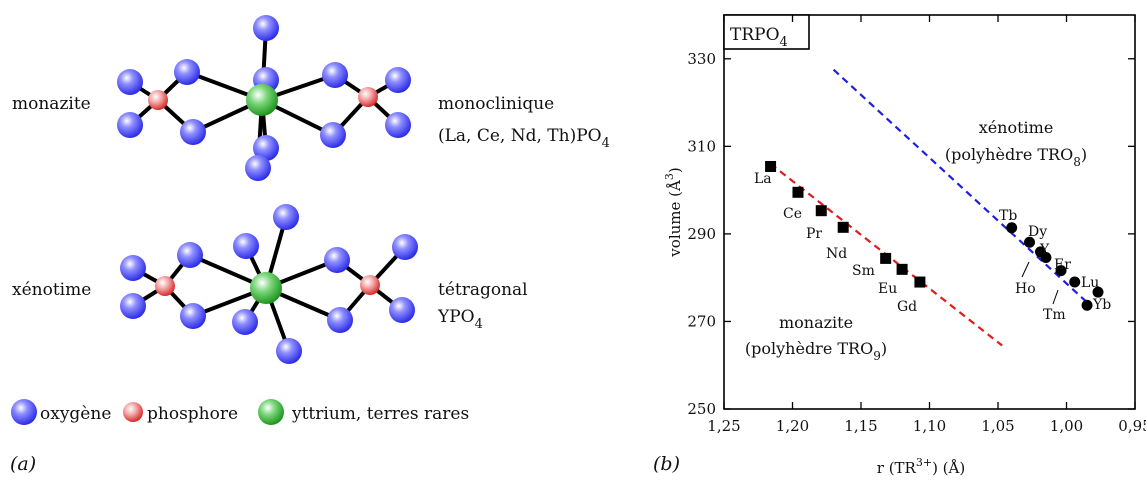 This screenshot has width=1146, height=486. I want to click on atom-legend: oxygène phosphore yttrium, terres rares, so click(240, 412).